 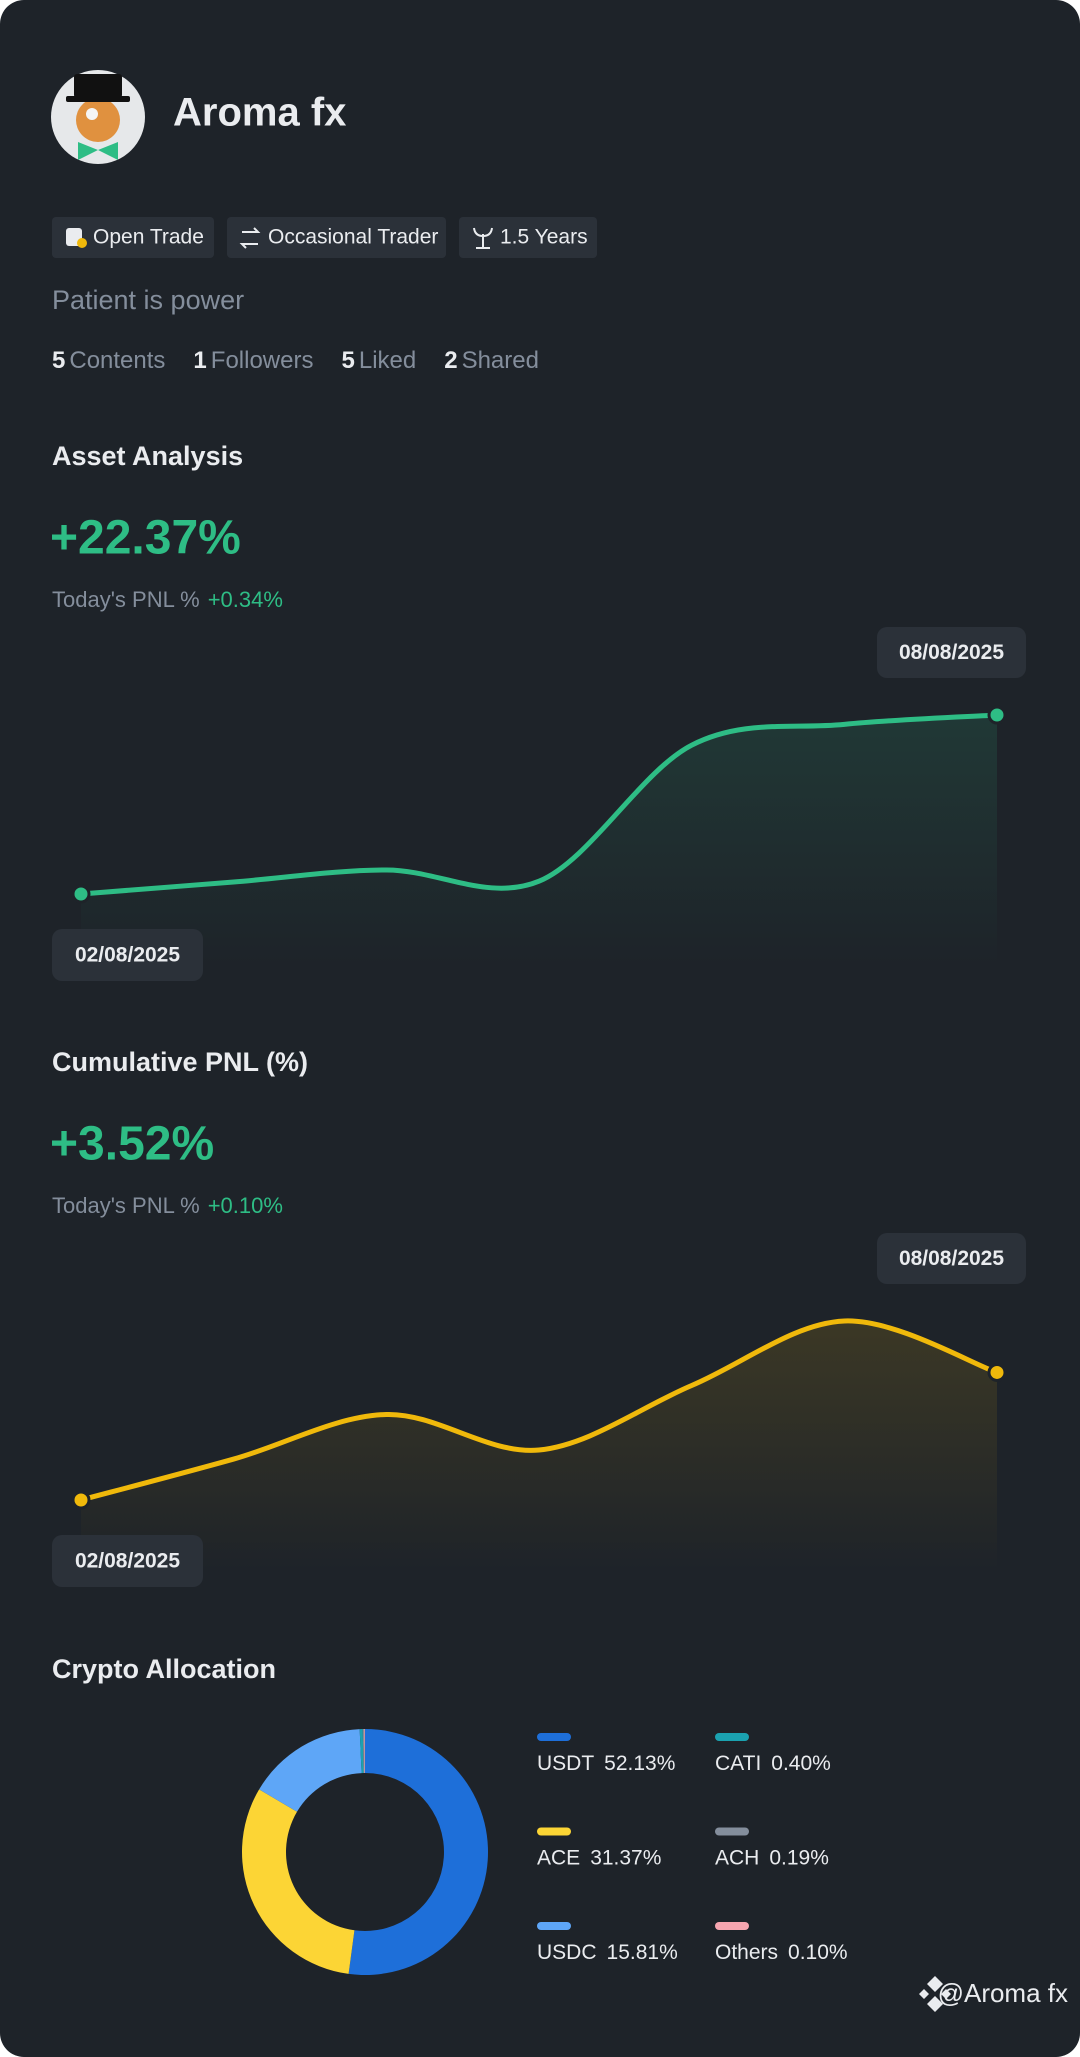 What do you see at coordinates (245, 599) in the screenshot?
I see `pnl-value: +0.34%` at bounding box center [245, 599].